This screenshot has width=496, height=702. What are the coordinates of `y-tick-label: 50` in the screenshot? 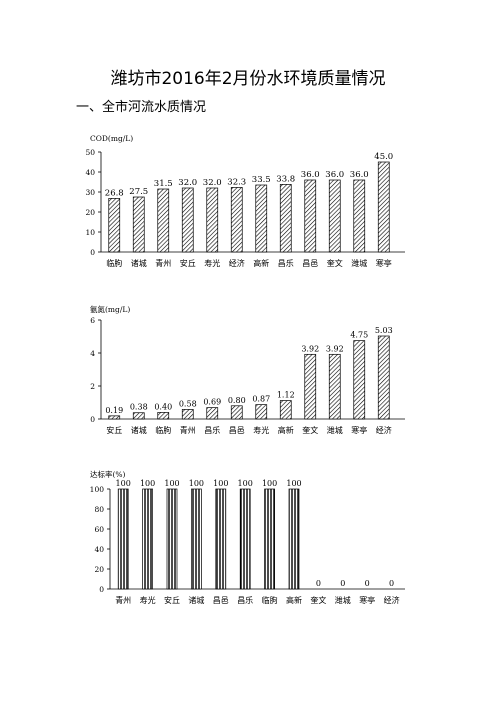 It's located at (90, 152).